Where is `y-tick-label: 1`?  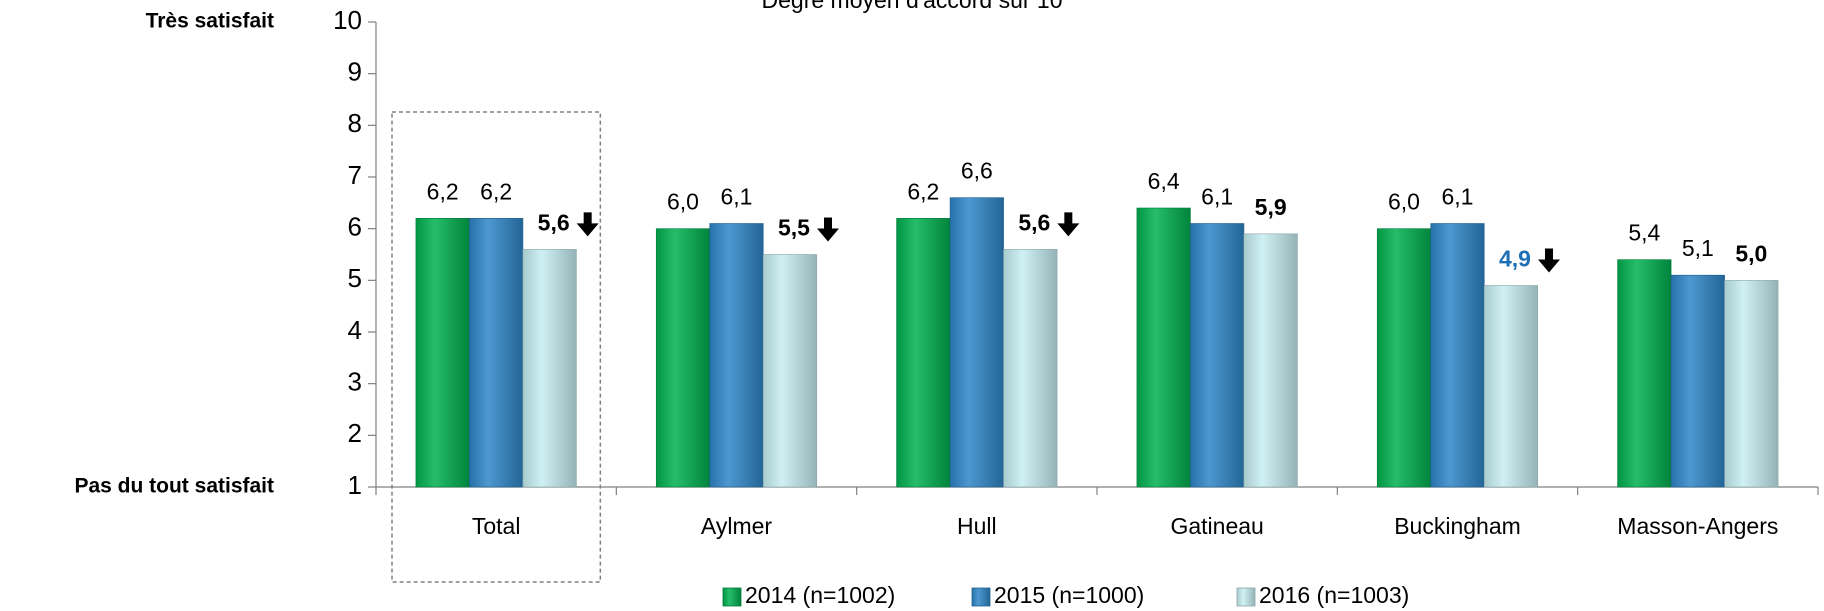 y-tick-label: 1 is located at coordinates (355, 485).